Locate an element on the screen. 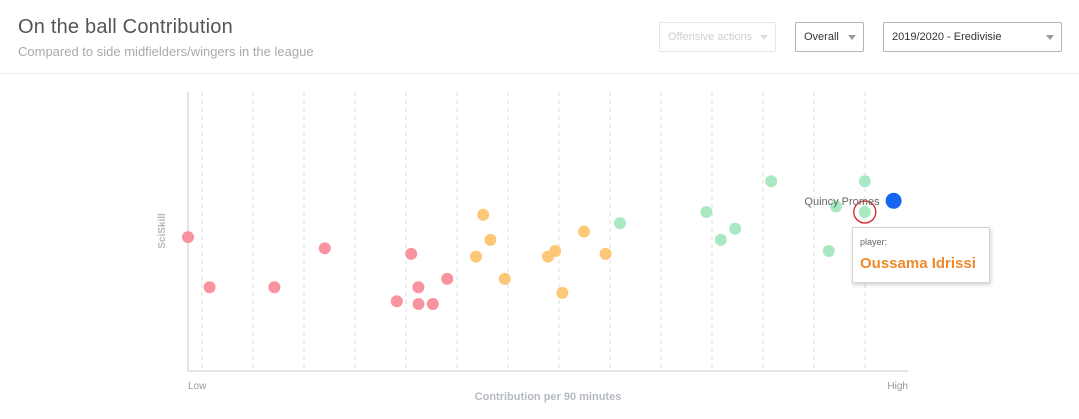  scope-dropdown: Overall is located at coordinates (829, 37).